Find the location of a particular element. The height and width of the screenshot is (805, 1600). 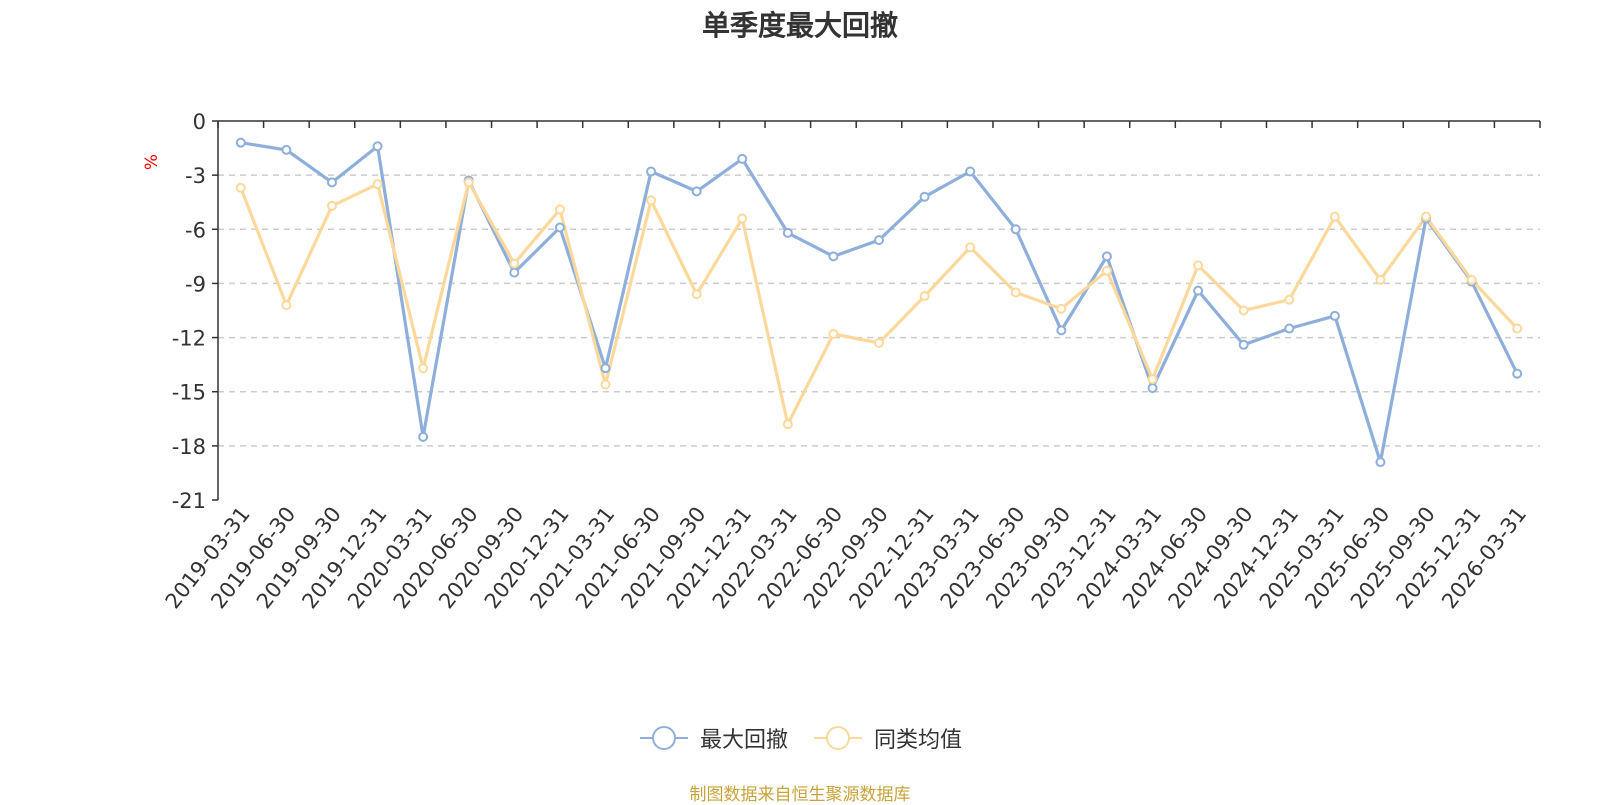

chart-title: 单季度最大回撤 is located at coordinates (799, 25).